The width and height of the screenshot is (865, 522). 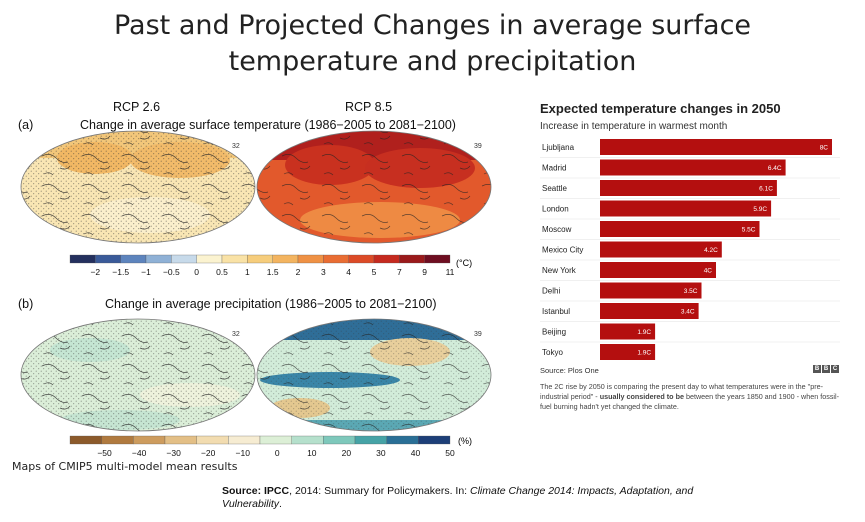 What do you see at coordinates (242, 491) in the screenshot?
I see `source-label: Source:` at bounding box center [242, 491].